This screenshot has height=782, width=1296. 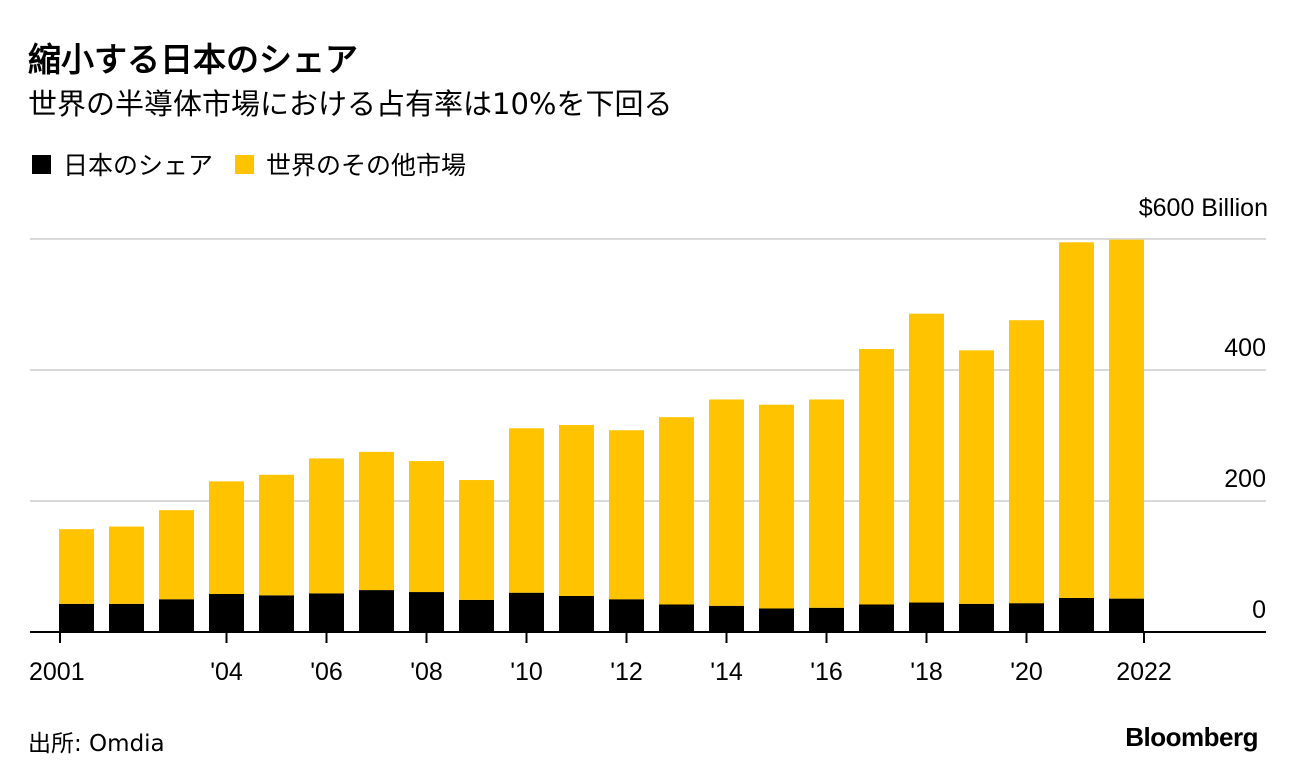 What do you see at coordinates (57, 672) in the screenshot?
I see `x-tick-label: 2001` at bounding box center [57, 672].